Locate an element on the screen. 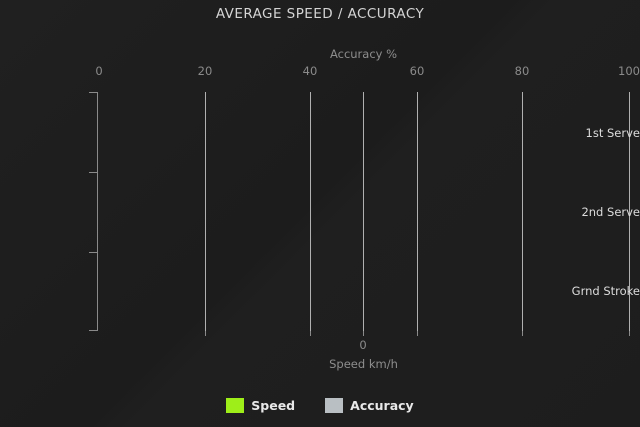 This screenshot has width=640, height=427. legend-item-accuracy: Accuracy is located at coordinates (369, 405).